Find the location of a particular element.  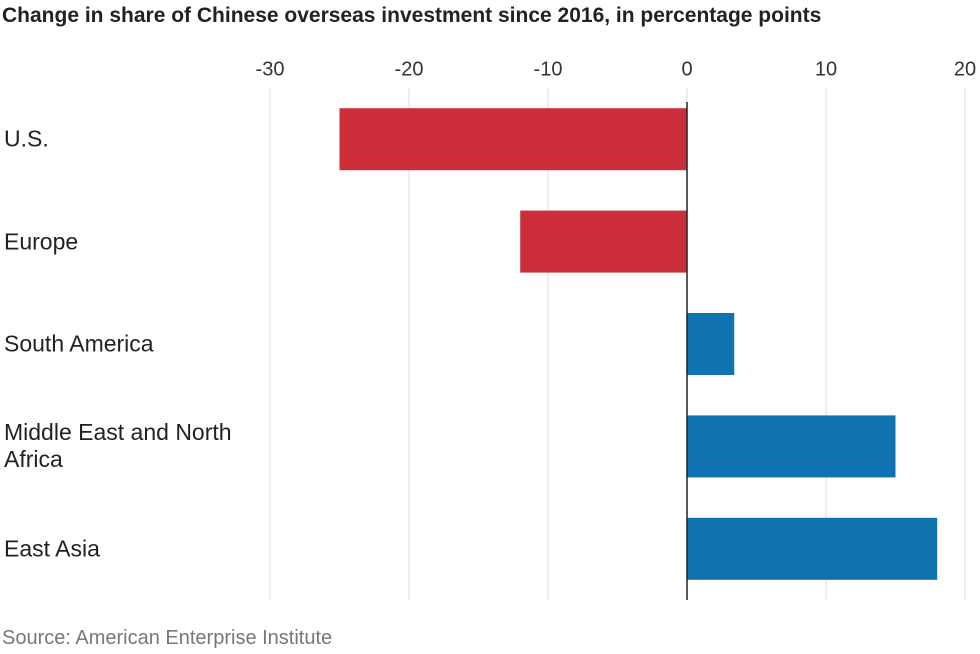

category-label: U.S. is located at coordinates (26, 138).